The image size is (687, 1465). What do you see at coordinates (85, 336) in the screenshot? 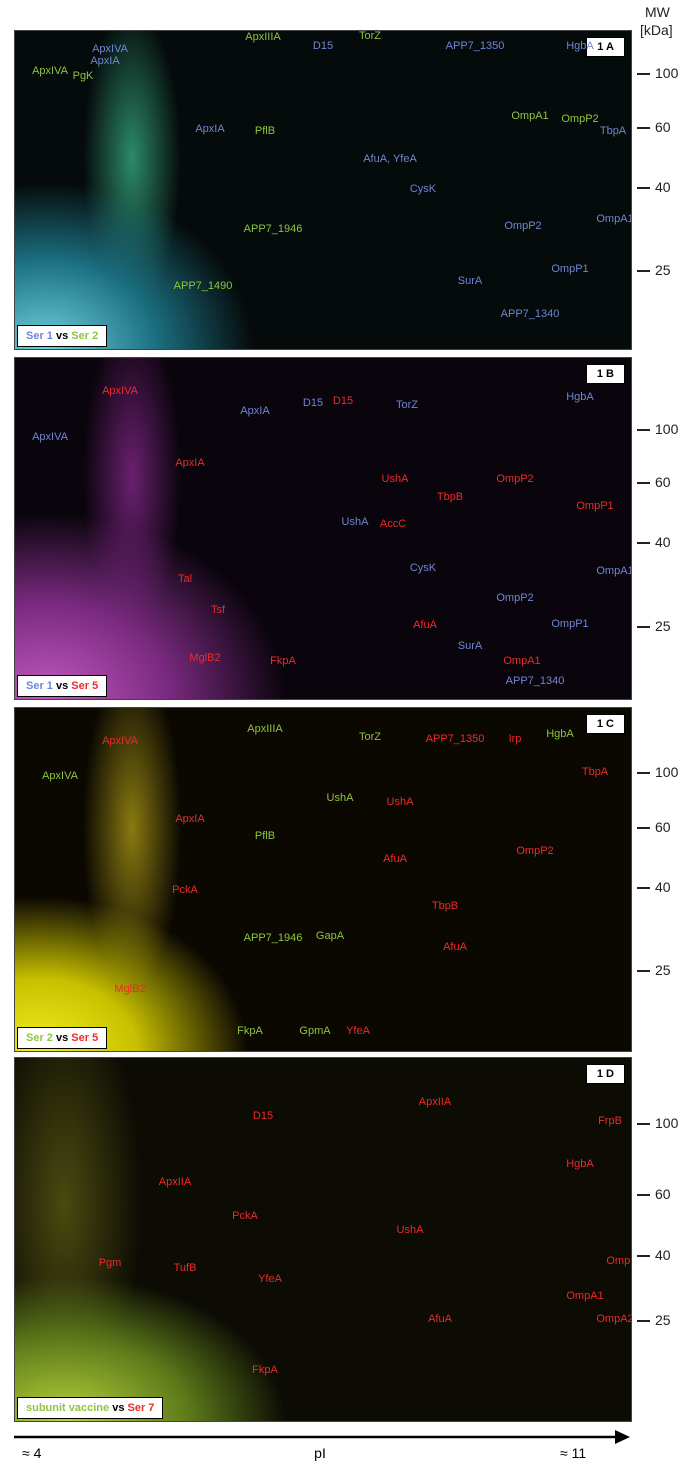
I see `legend-right: Ser 2` at bounding box center [85, 336].